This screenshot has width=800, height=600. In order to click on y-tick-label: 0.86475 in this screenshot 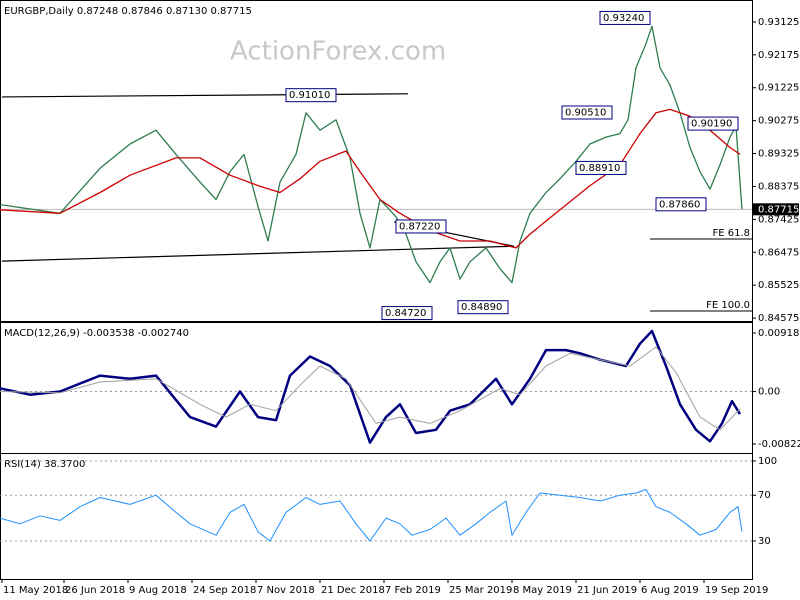, I will do `click(778, 252)`.